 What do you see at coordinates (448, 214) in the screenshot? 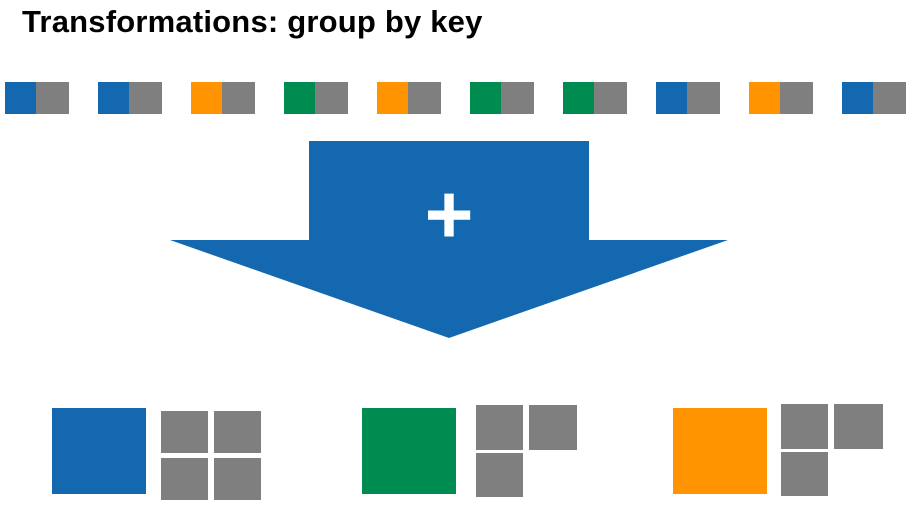
I see `plus-symbol: +` at bounding box center [448, 214].